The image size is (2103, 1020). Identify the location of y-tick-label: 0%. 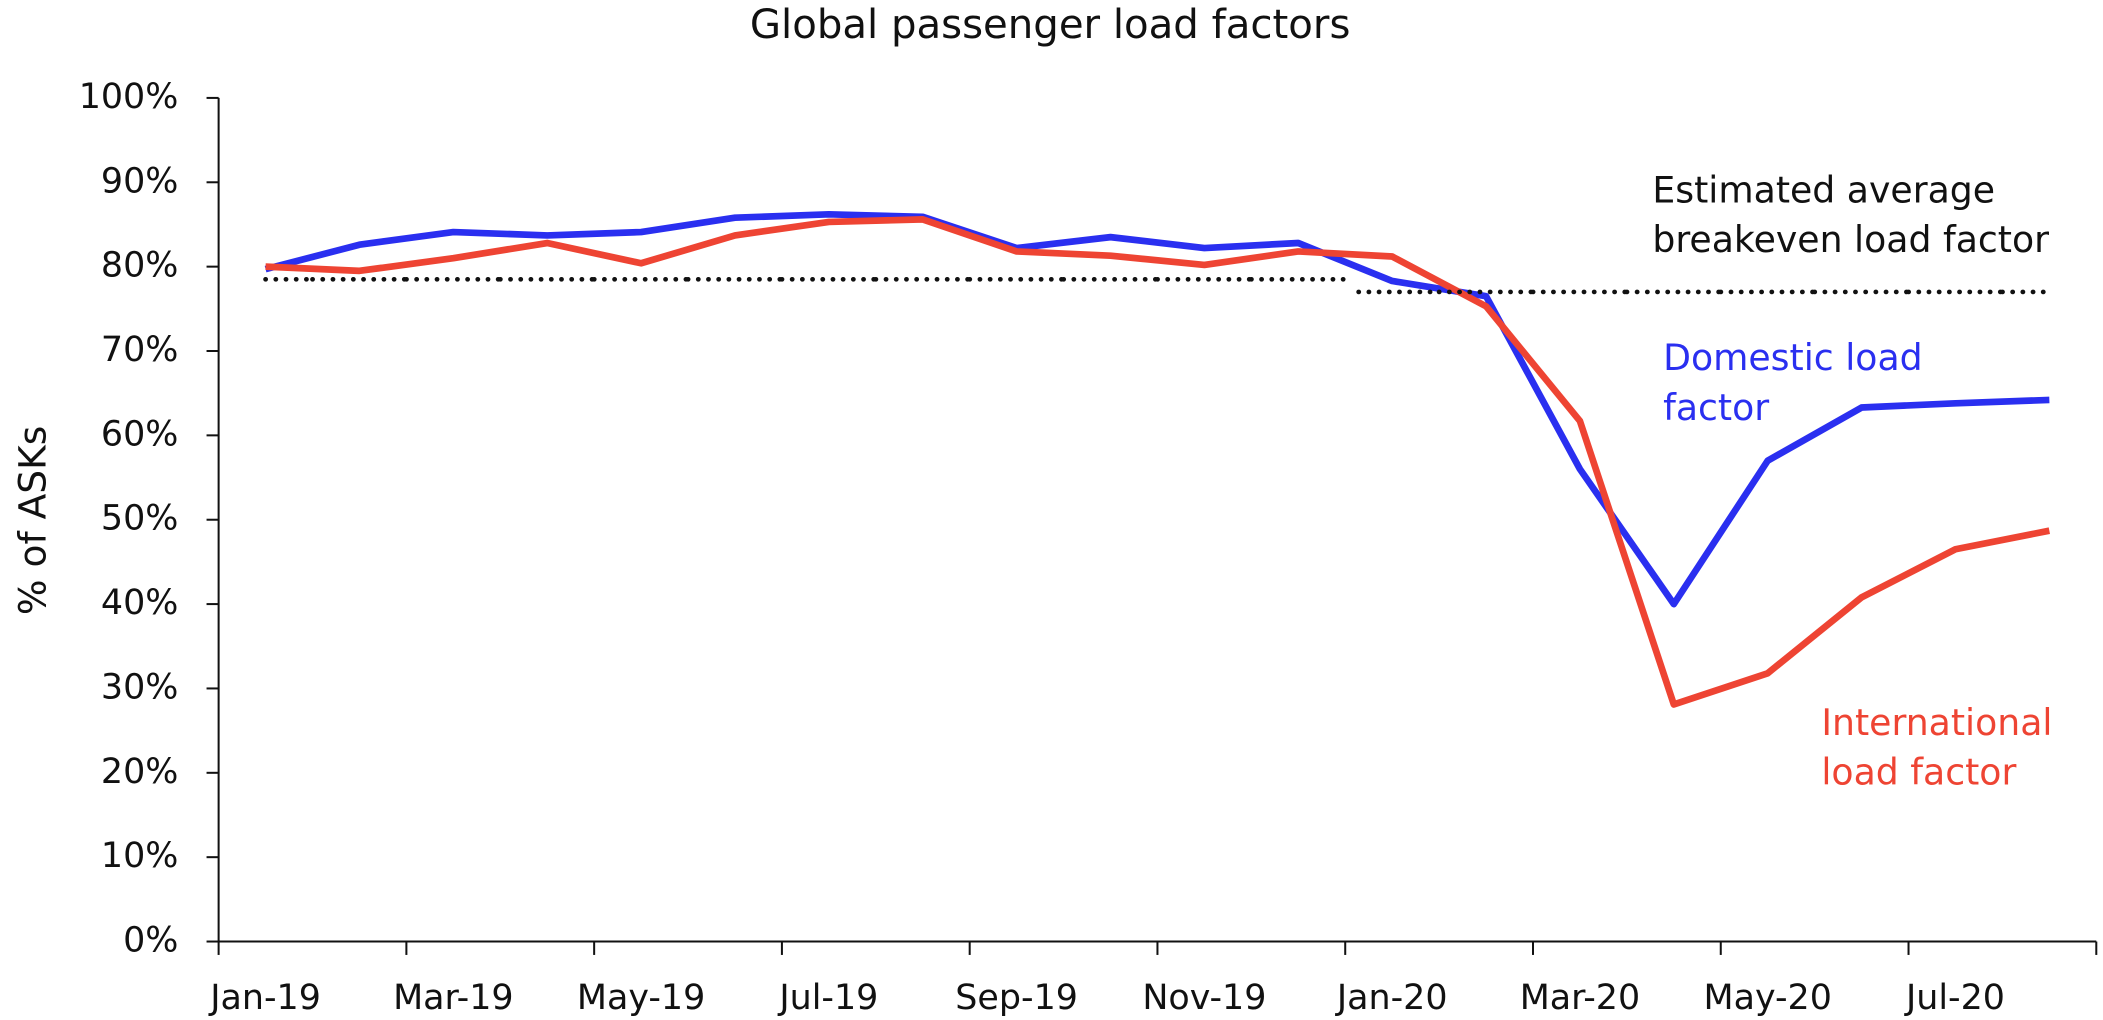
(150, 941).